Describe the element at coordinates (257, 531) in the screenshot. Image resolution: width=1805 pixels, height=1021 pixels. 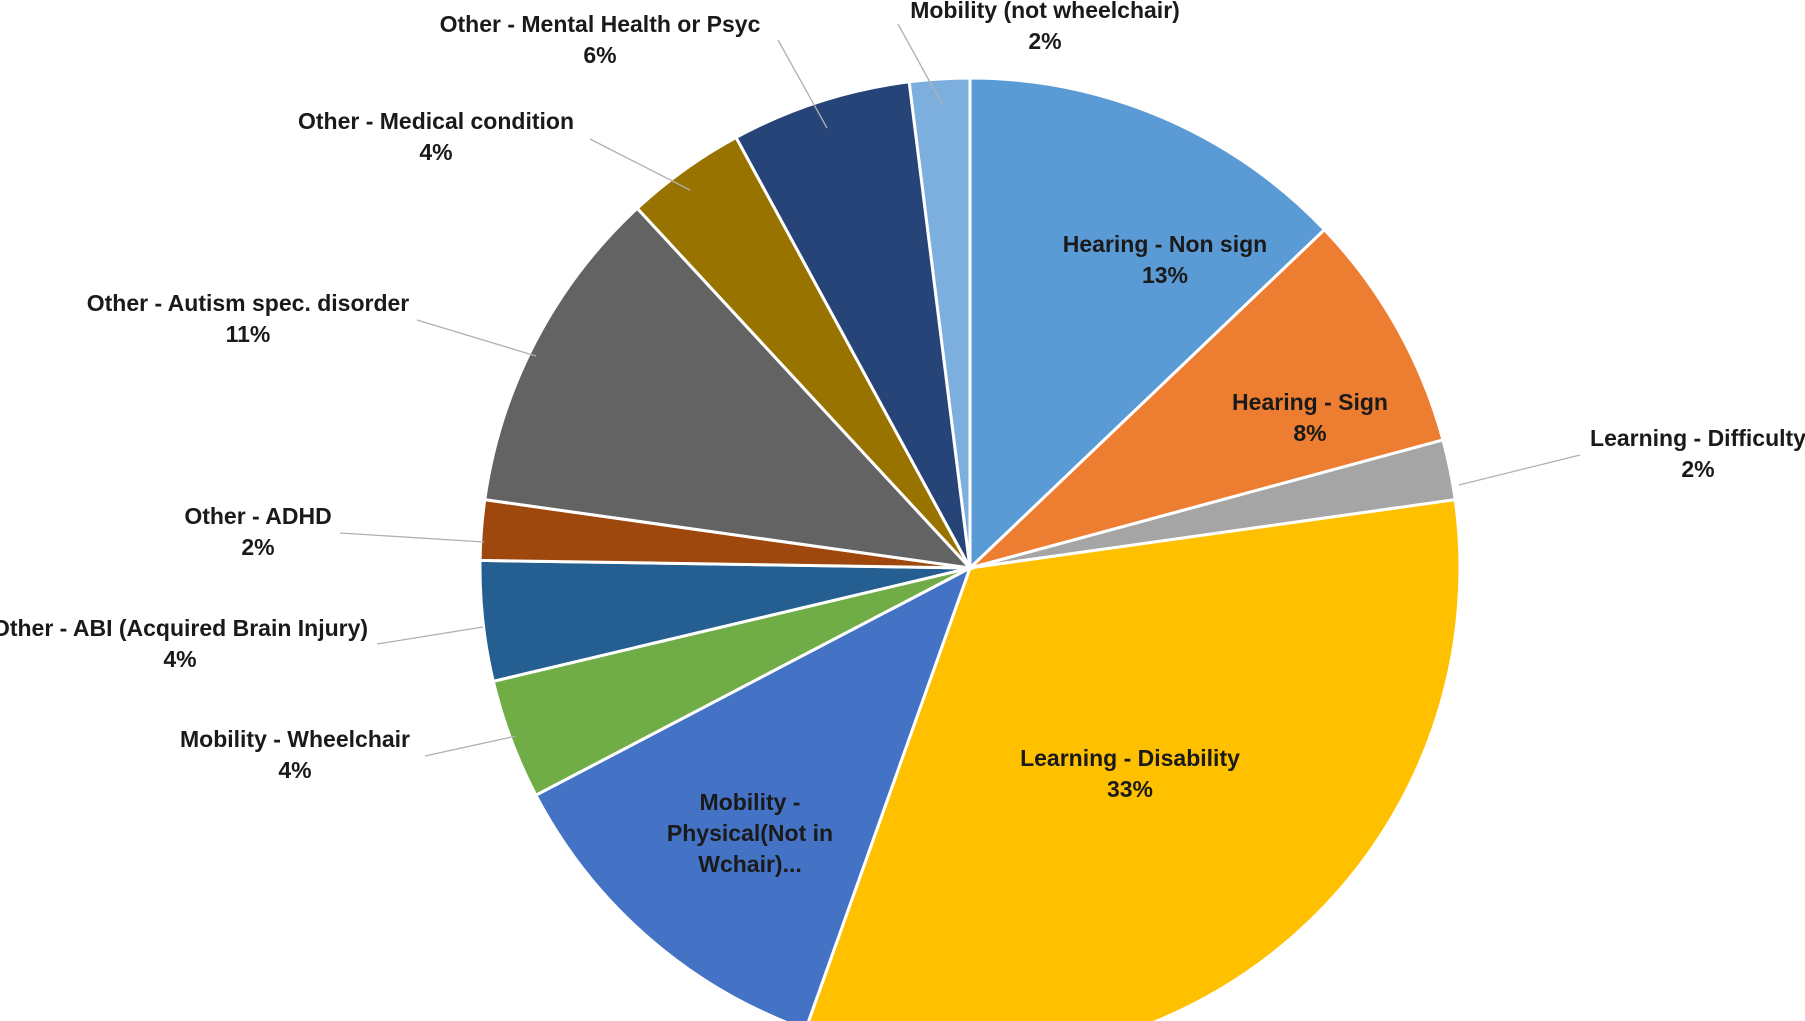
I see `data-label-other-adhd: Other - ADHD 2%` at that location.